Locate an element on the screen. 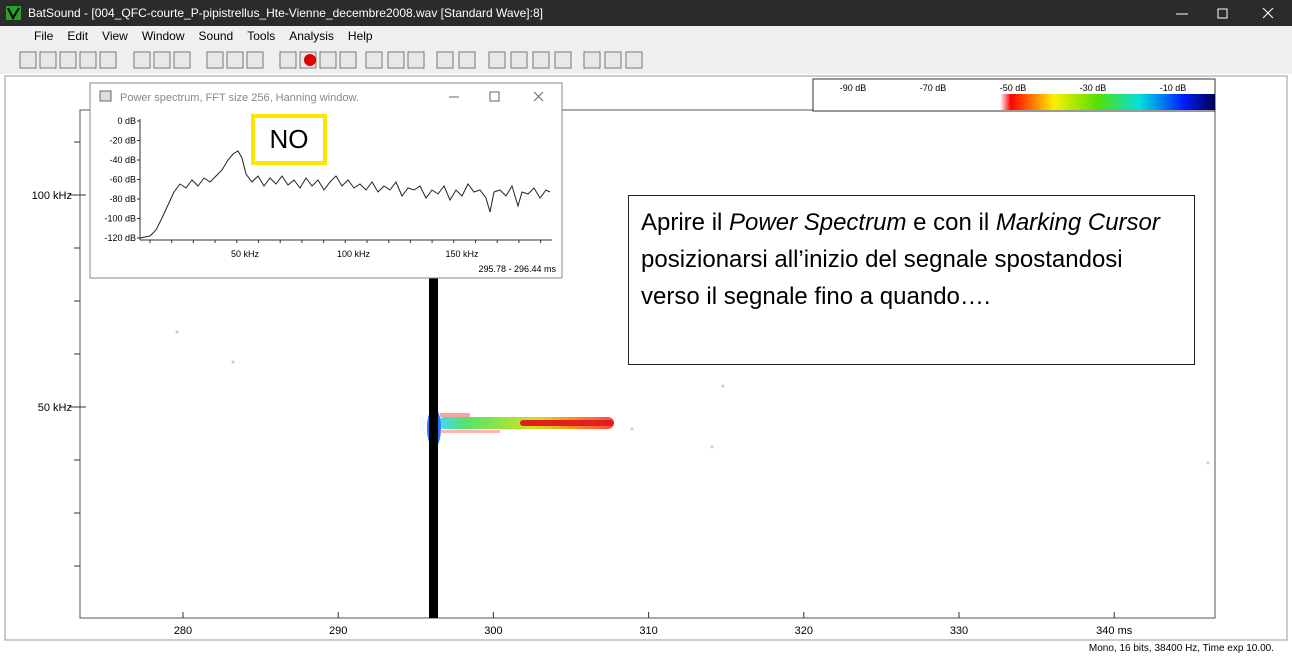 The height and width of the screenshot is (657, 1292). menu-item: Tools is located at coordinates (261, 36).